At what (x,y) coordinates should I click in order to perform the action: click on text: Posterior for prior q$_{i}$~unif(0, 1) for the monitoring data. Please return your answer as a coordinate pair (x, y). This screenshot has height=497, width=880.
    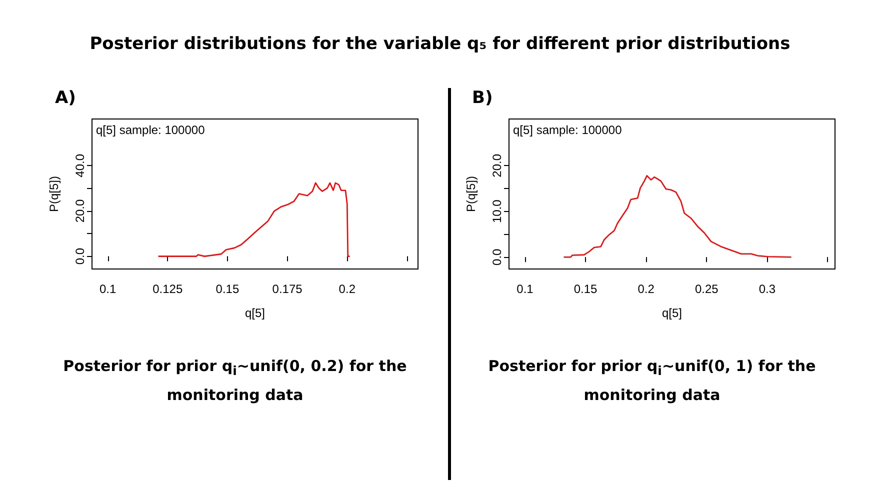
    Looking at the image, I should click on (652, 381).